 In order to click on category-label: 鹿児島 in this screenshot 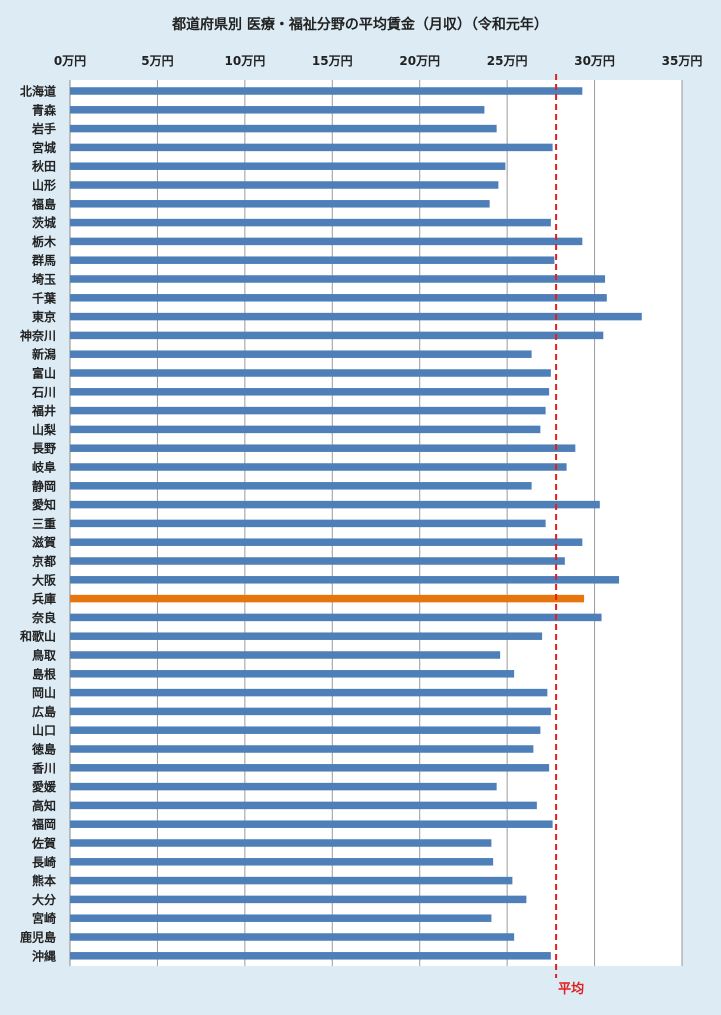, I will do `click(38, 937)`.